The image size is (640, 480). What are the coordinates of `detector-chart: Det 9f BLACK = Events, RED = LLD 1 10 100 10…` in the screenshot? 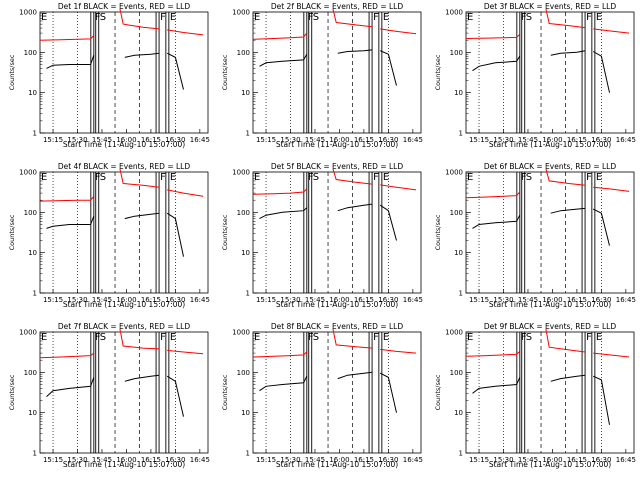 It's located at (535, 395).